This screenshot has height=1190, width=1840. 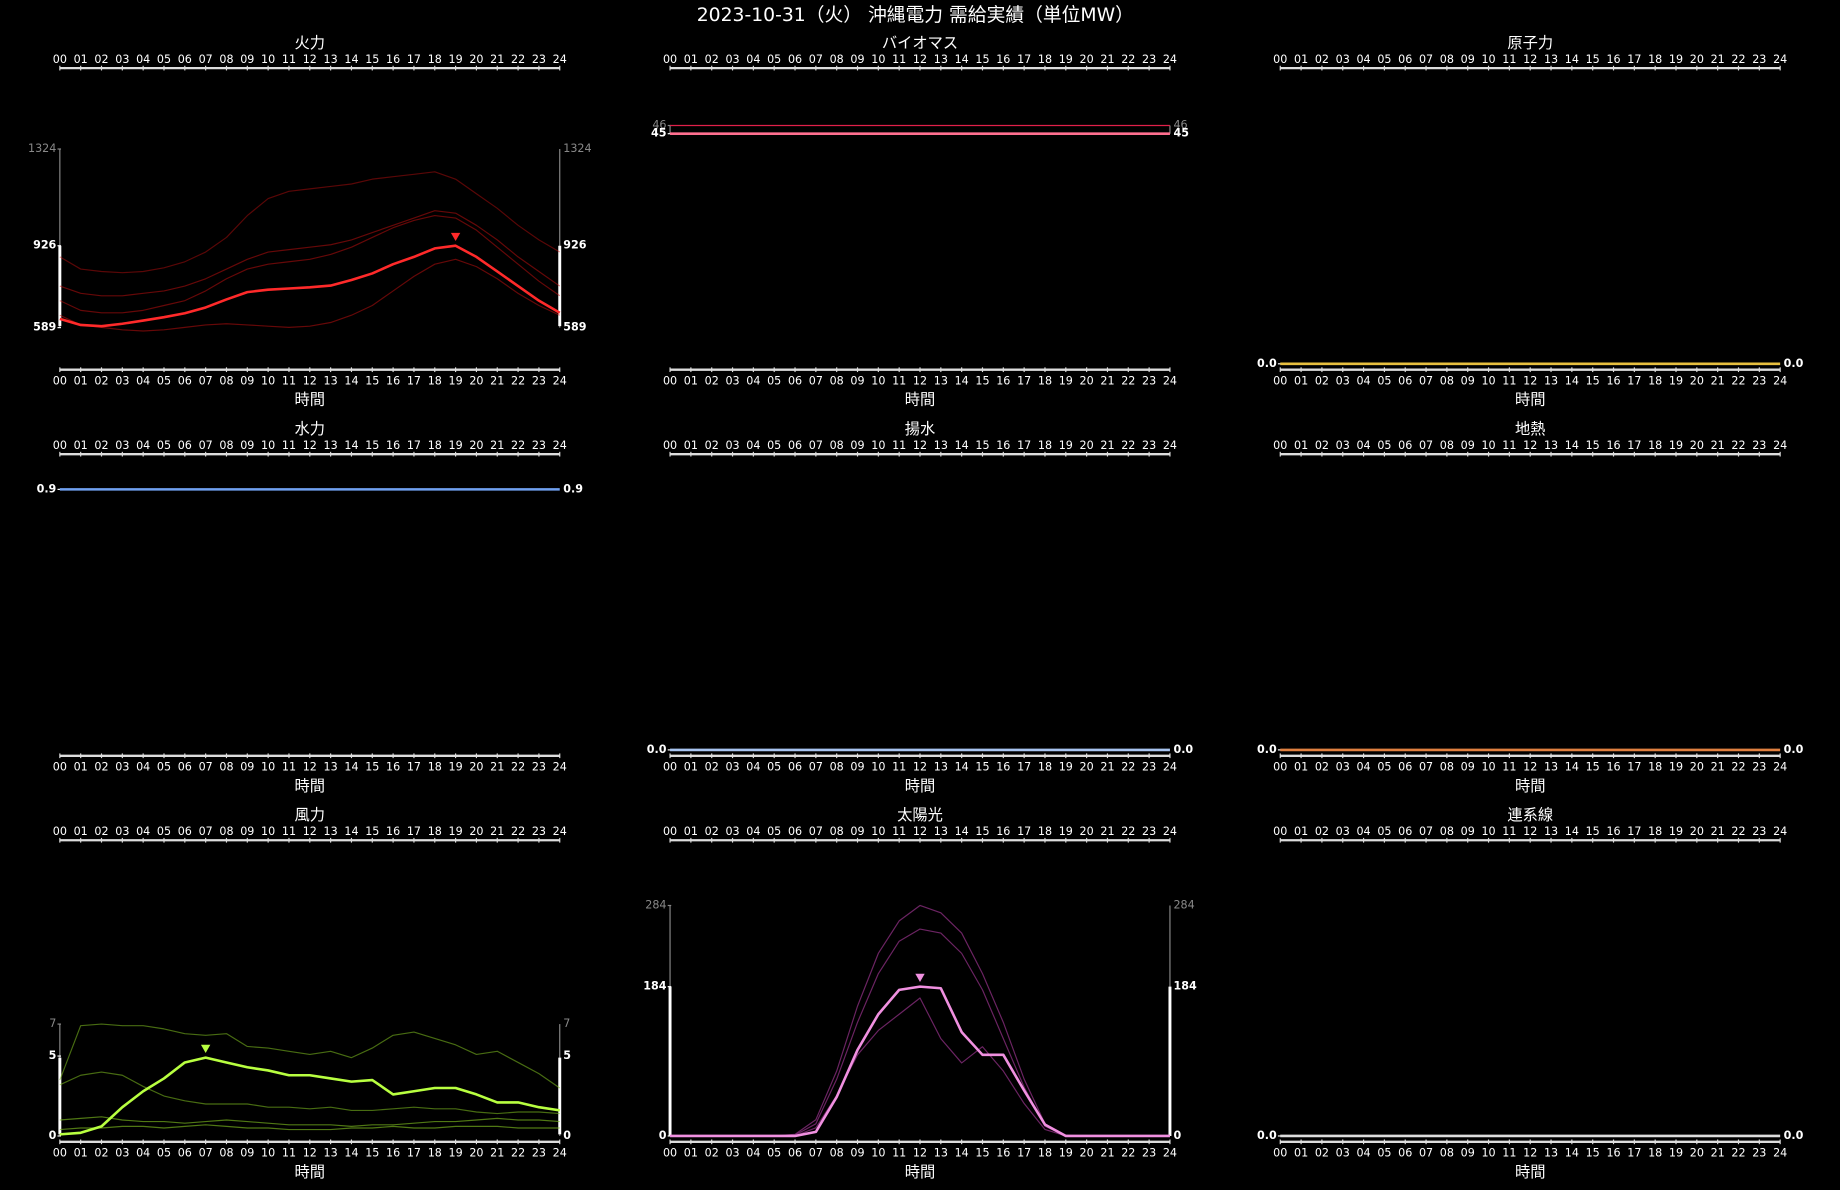 I want to click on x-tick-label: 12, so click(x=920, y=380).